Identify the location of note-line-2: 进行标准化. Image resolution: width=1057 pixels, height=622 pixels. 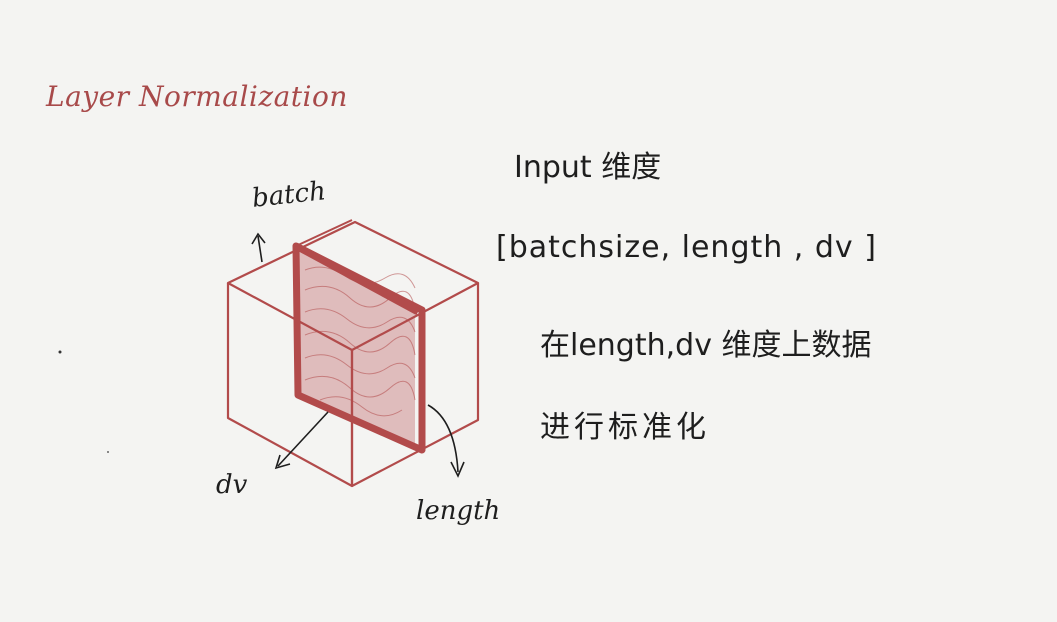
(625, 427).